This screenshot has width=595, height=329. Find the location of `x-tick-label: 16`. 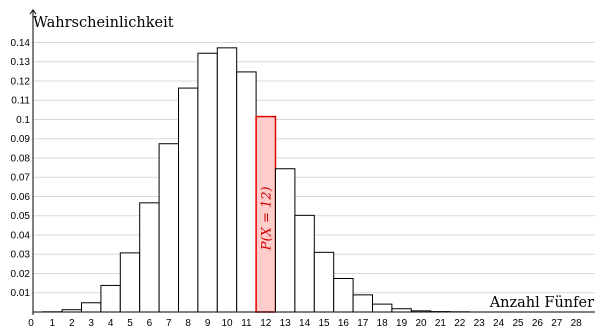

x-tick-label: 16 is located at coordinates (344, 323).